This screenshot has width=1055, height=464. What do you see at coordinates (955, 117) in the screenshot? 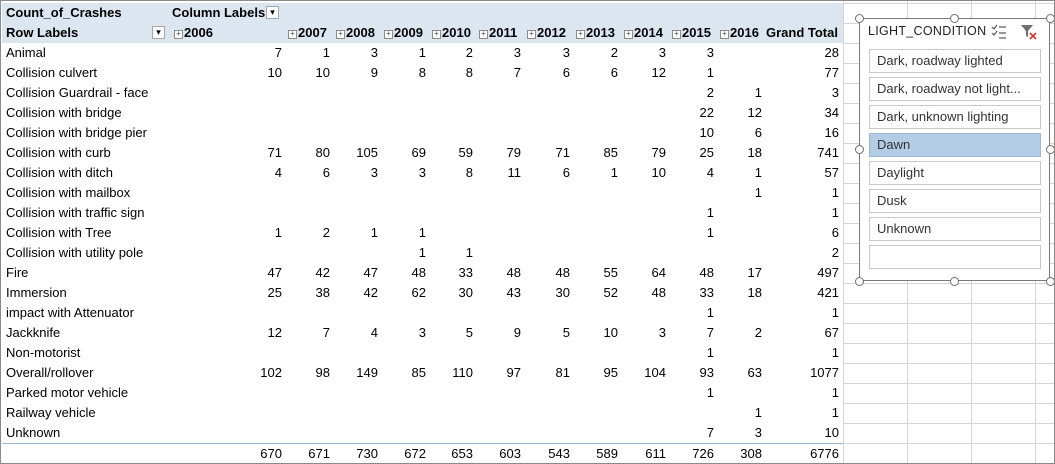
I see `slicer-item: Dark, unknown lighting` at bounding box center [955, 117].